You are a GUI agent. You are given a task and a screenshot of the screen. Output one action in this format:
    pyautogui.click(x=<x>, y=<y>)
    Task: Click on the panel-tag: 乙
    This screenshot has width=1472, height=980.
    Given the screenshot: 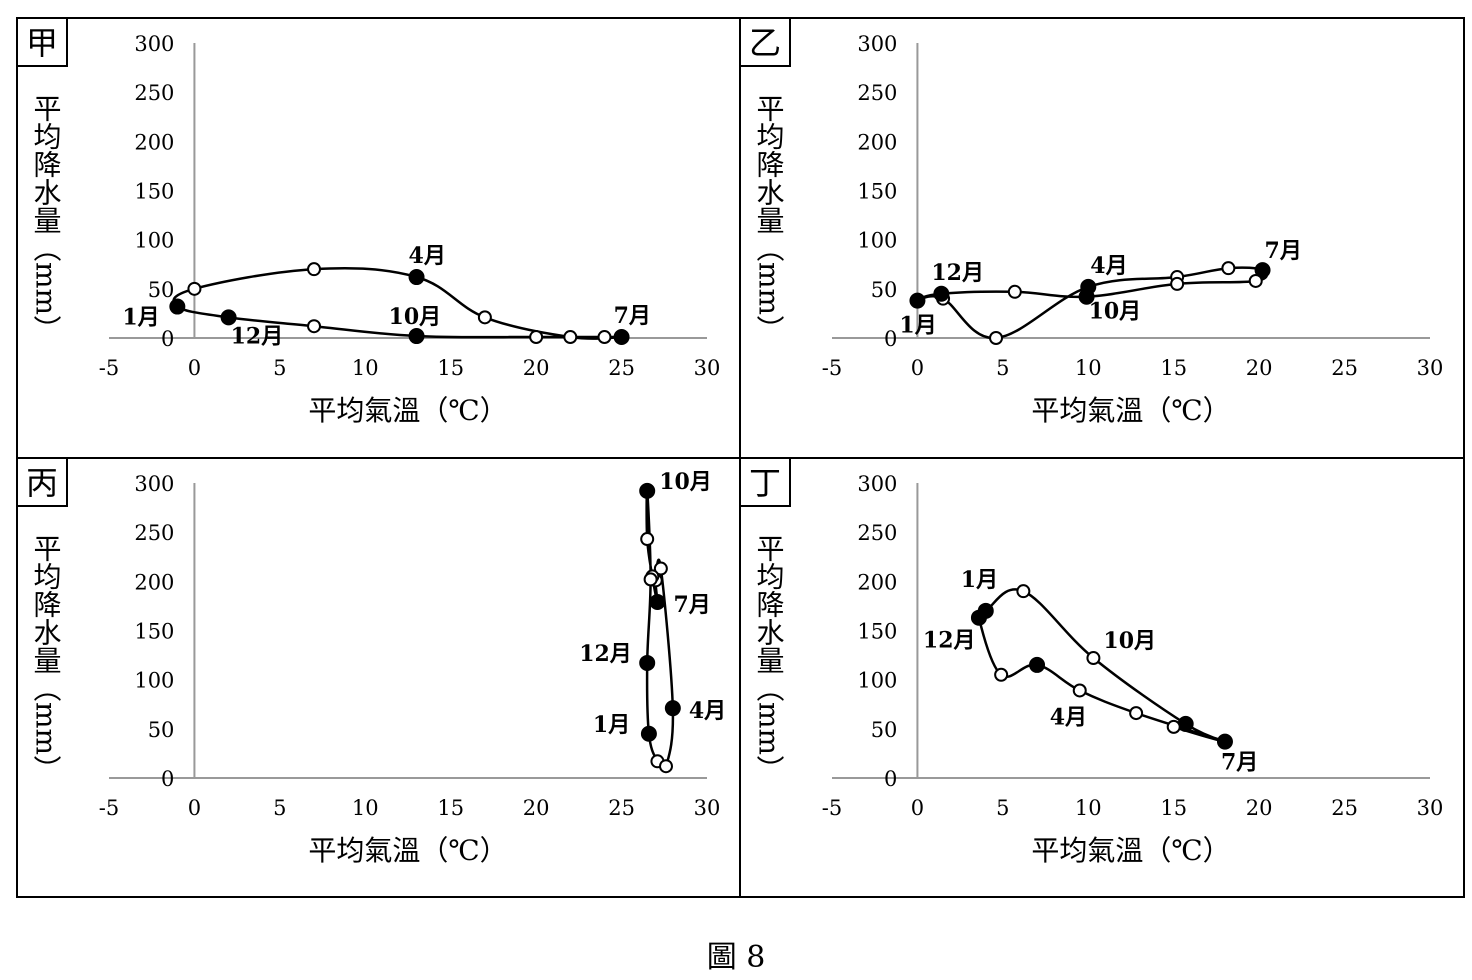 What is the action you would take?
    pyautogui.click(x=765, y=43)
    